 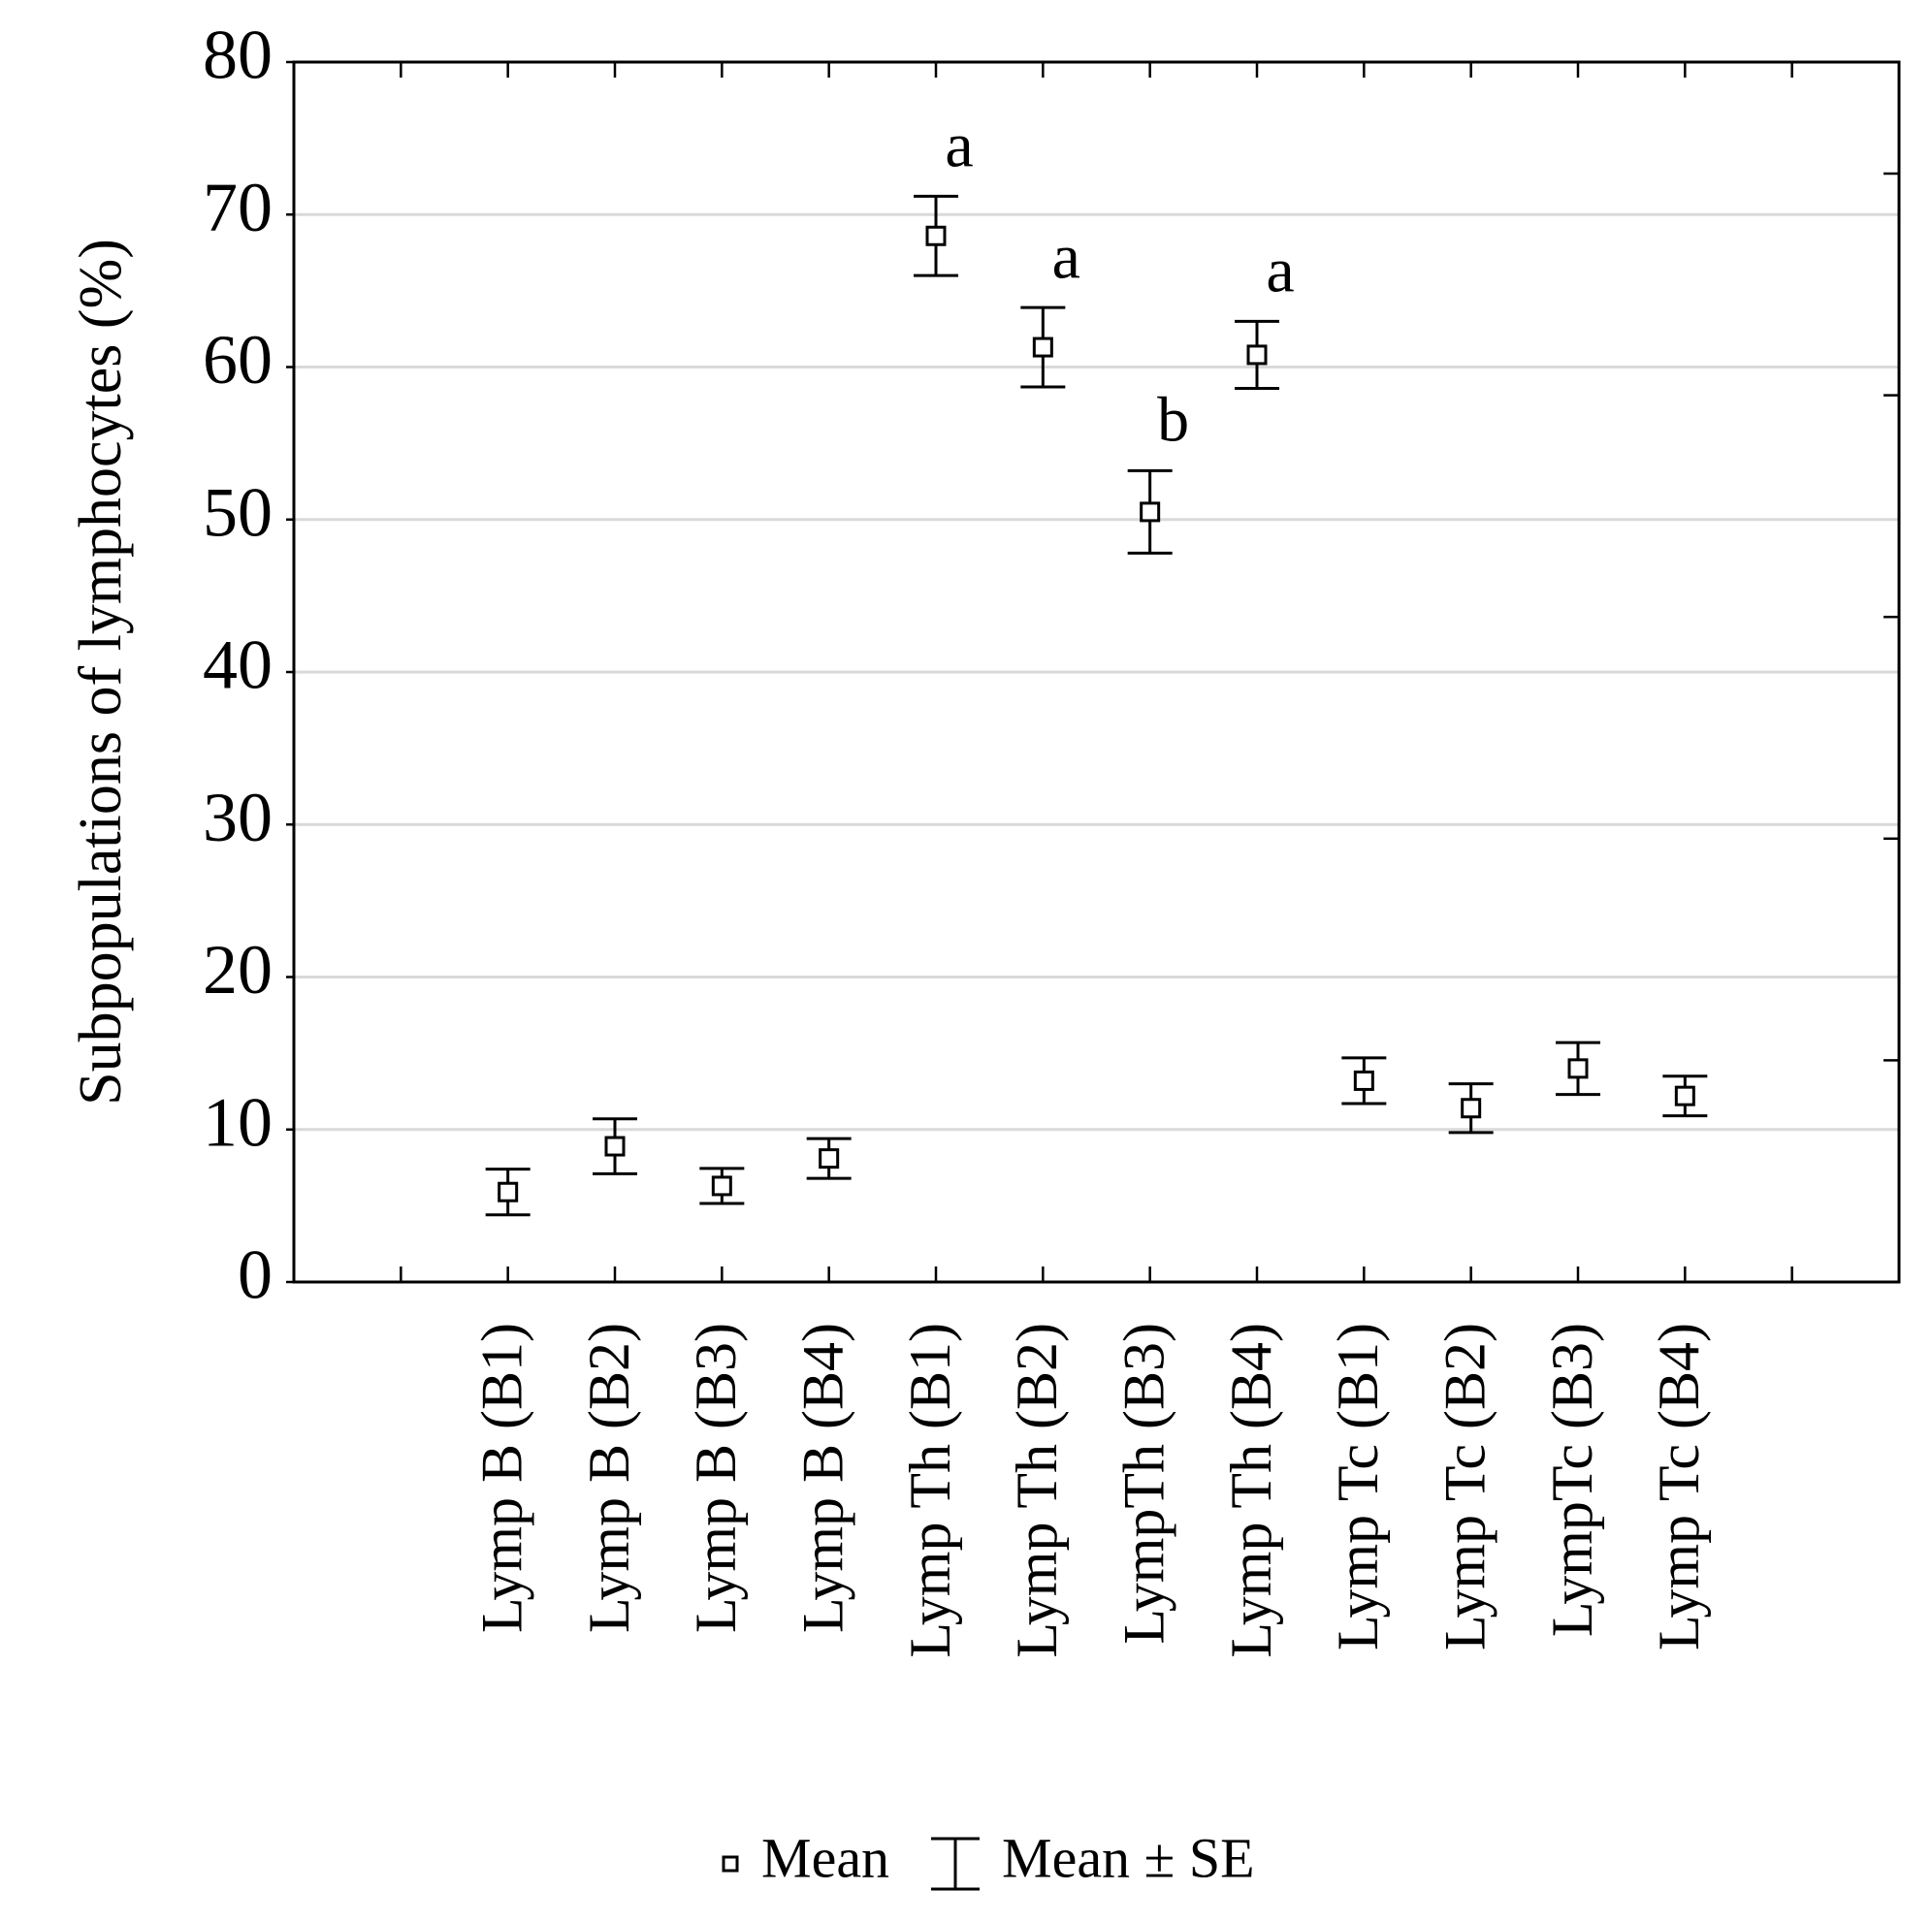 I want to click on y-tick-label: 80, so click(x=238, y=55).